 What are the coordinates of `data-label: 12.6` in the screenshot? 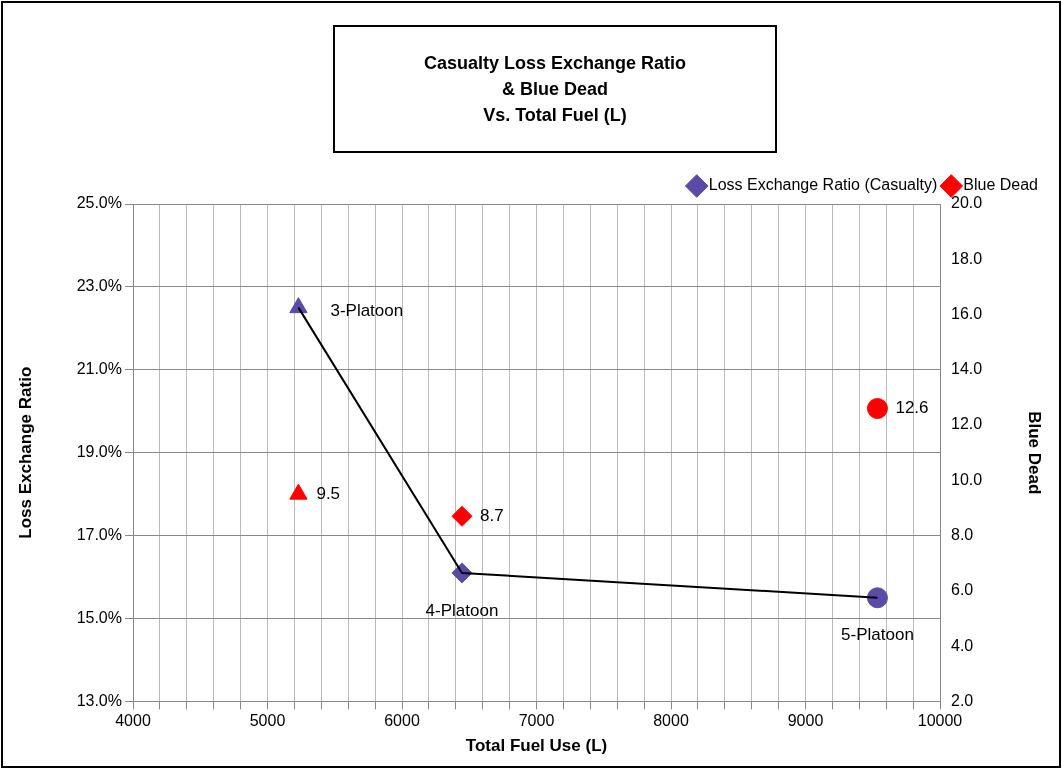 It's located at (912, 408).